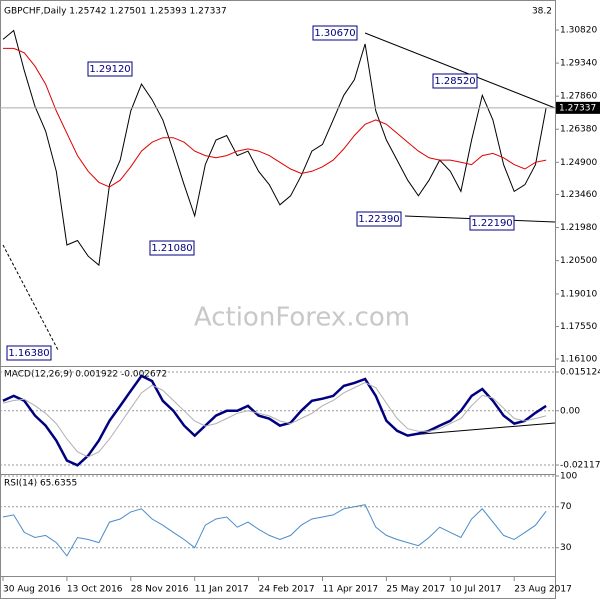 This screenshot has width=600, height=600. I want to click on y-tick-label: 1.27860, so click(578, 97).